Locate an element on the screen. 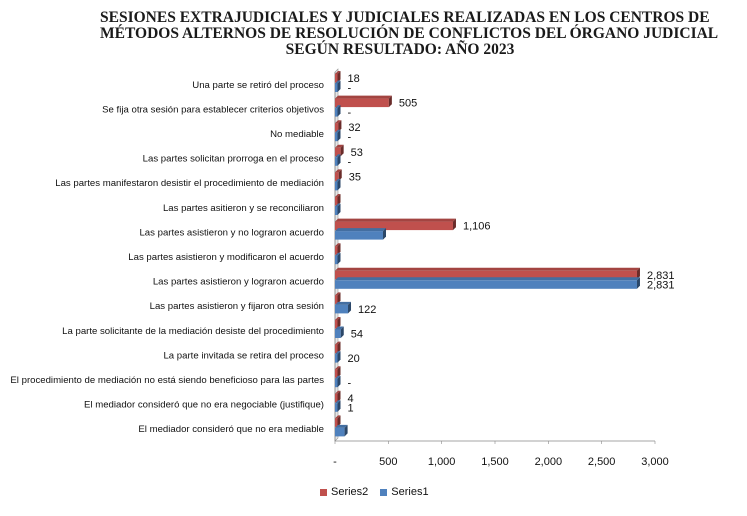 The width and height of the screenshot is (747, 516). data-label-series2: 2,831 is located at coordinates (661, 276).